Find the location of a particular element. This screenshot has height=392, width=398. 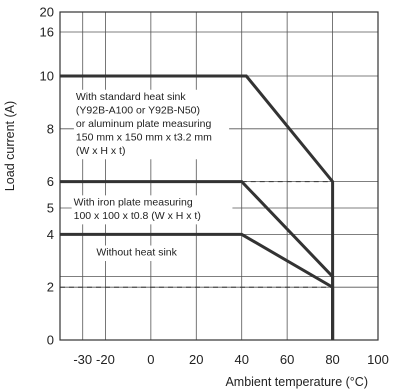

annotation-line: (Y92B-A100 or Y92B-N50) is located at coordinates (138, 110).